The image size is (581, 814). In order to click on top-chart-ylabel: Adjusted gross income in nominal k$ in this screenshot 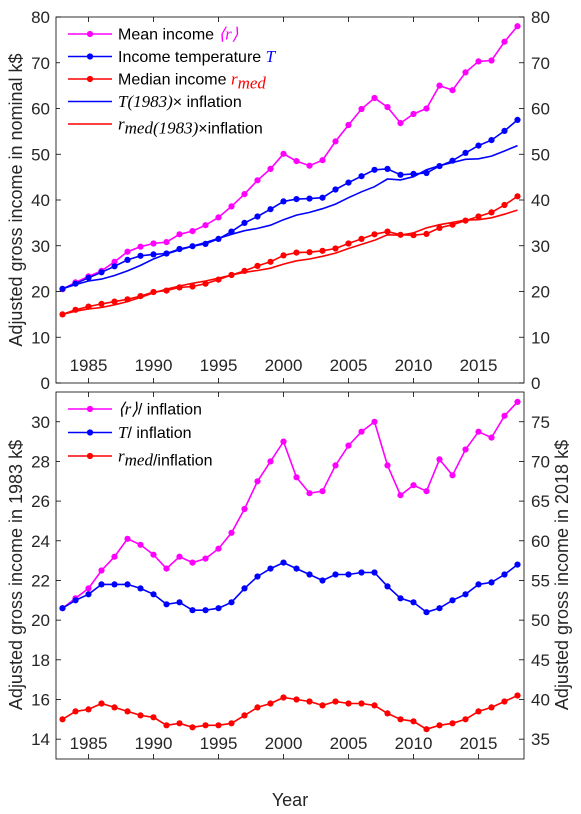, I will do `click(16, 199)`.